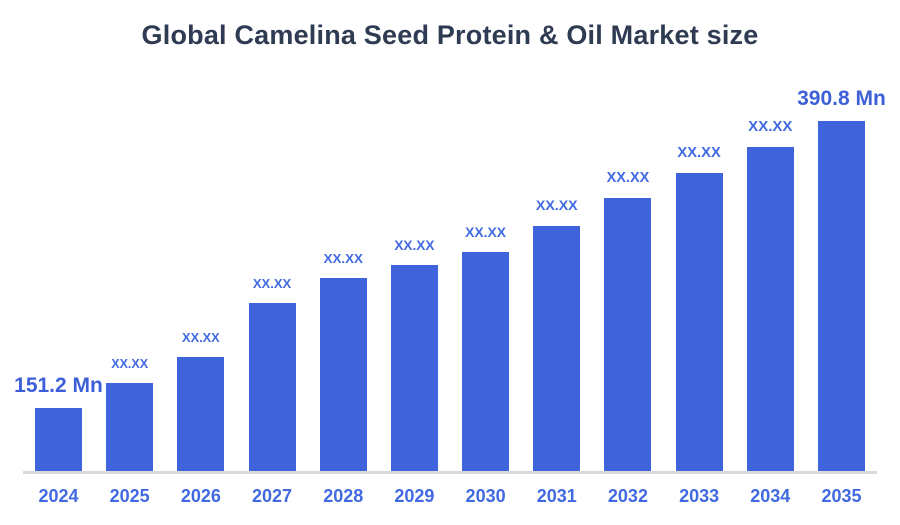  Describe the element at coordinates (841, 496) in the screenshot. I see `x-tick-label-2035: 2035` at that location.